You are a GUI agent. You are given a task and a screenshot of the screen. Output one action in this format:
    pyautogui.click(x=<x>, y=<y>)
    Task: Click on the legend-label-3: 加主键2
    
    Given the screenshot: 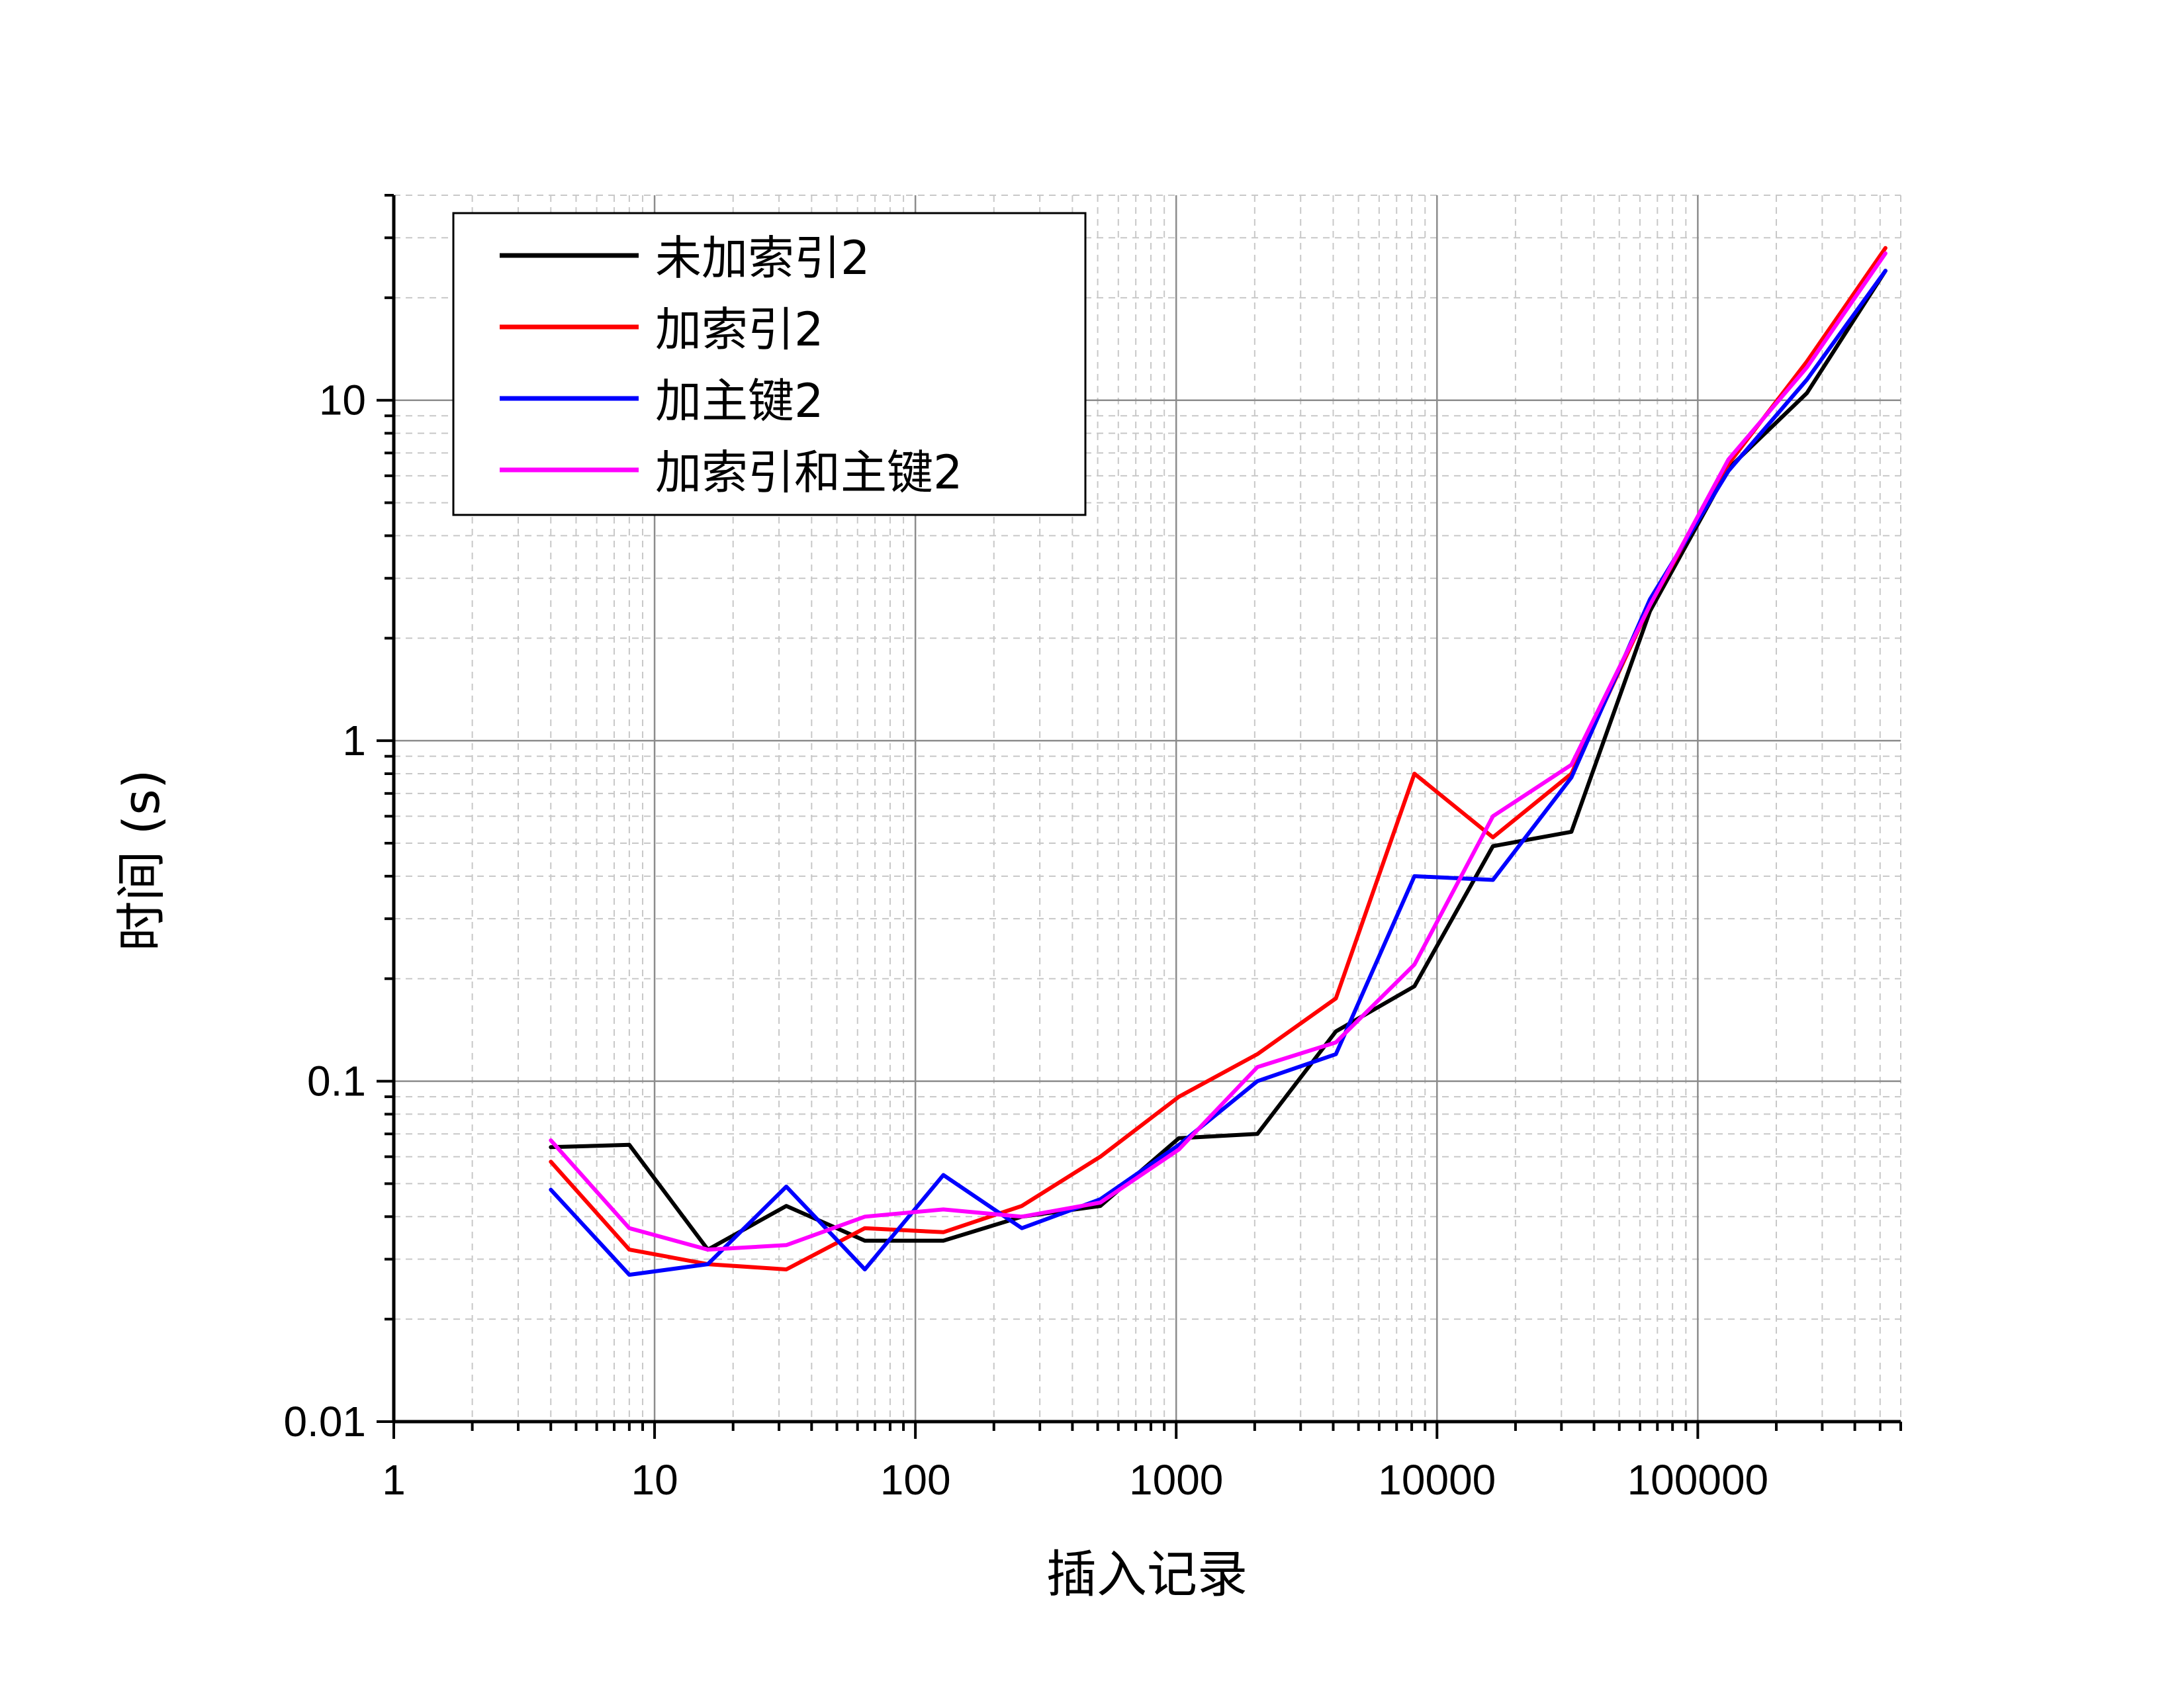 What is the action you would take?
    pyautogui.click(x=739, y=401)
    